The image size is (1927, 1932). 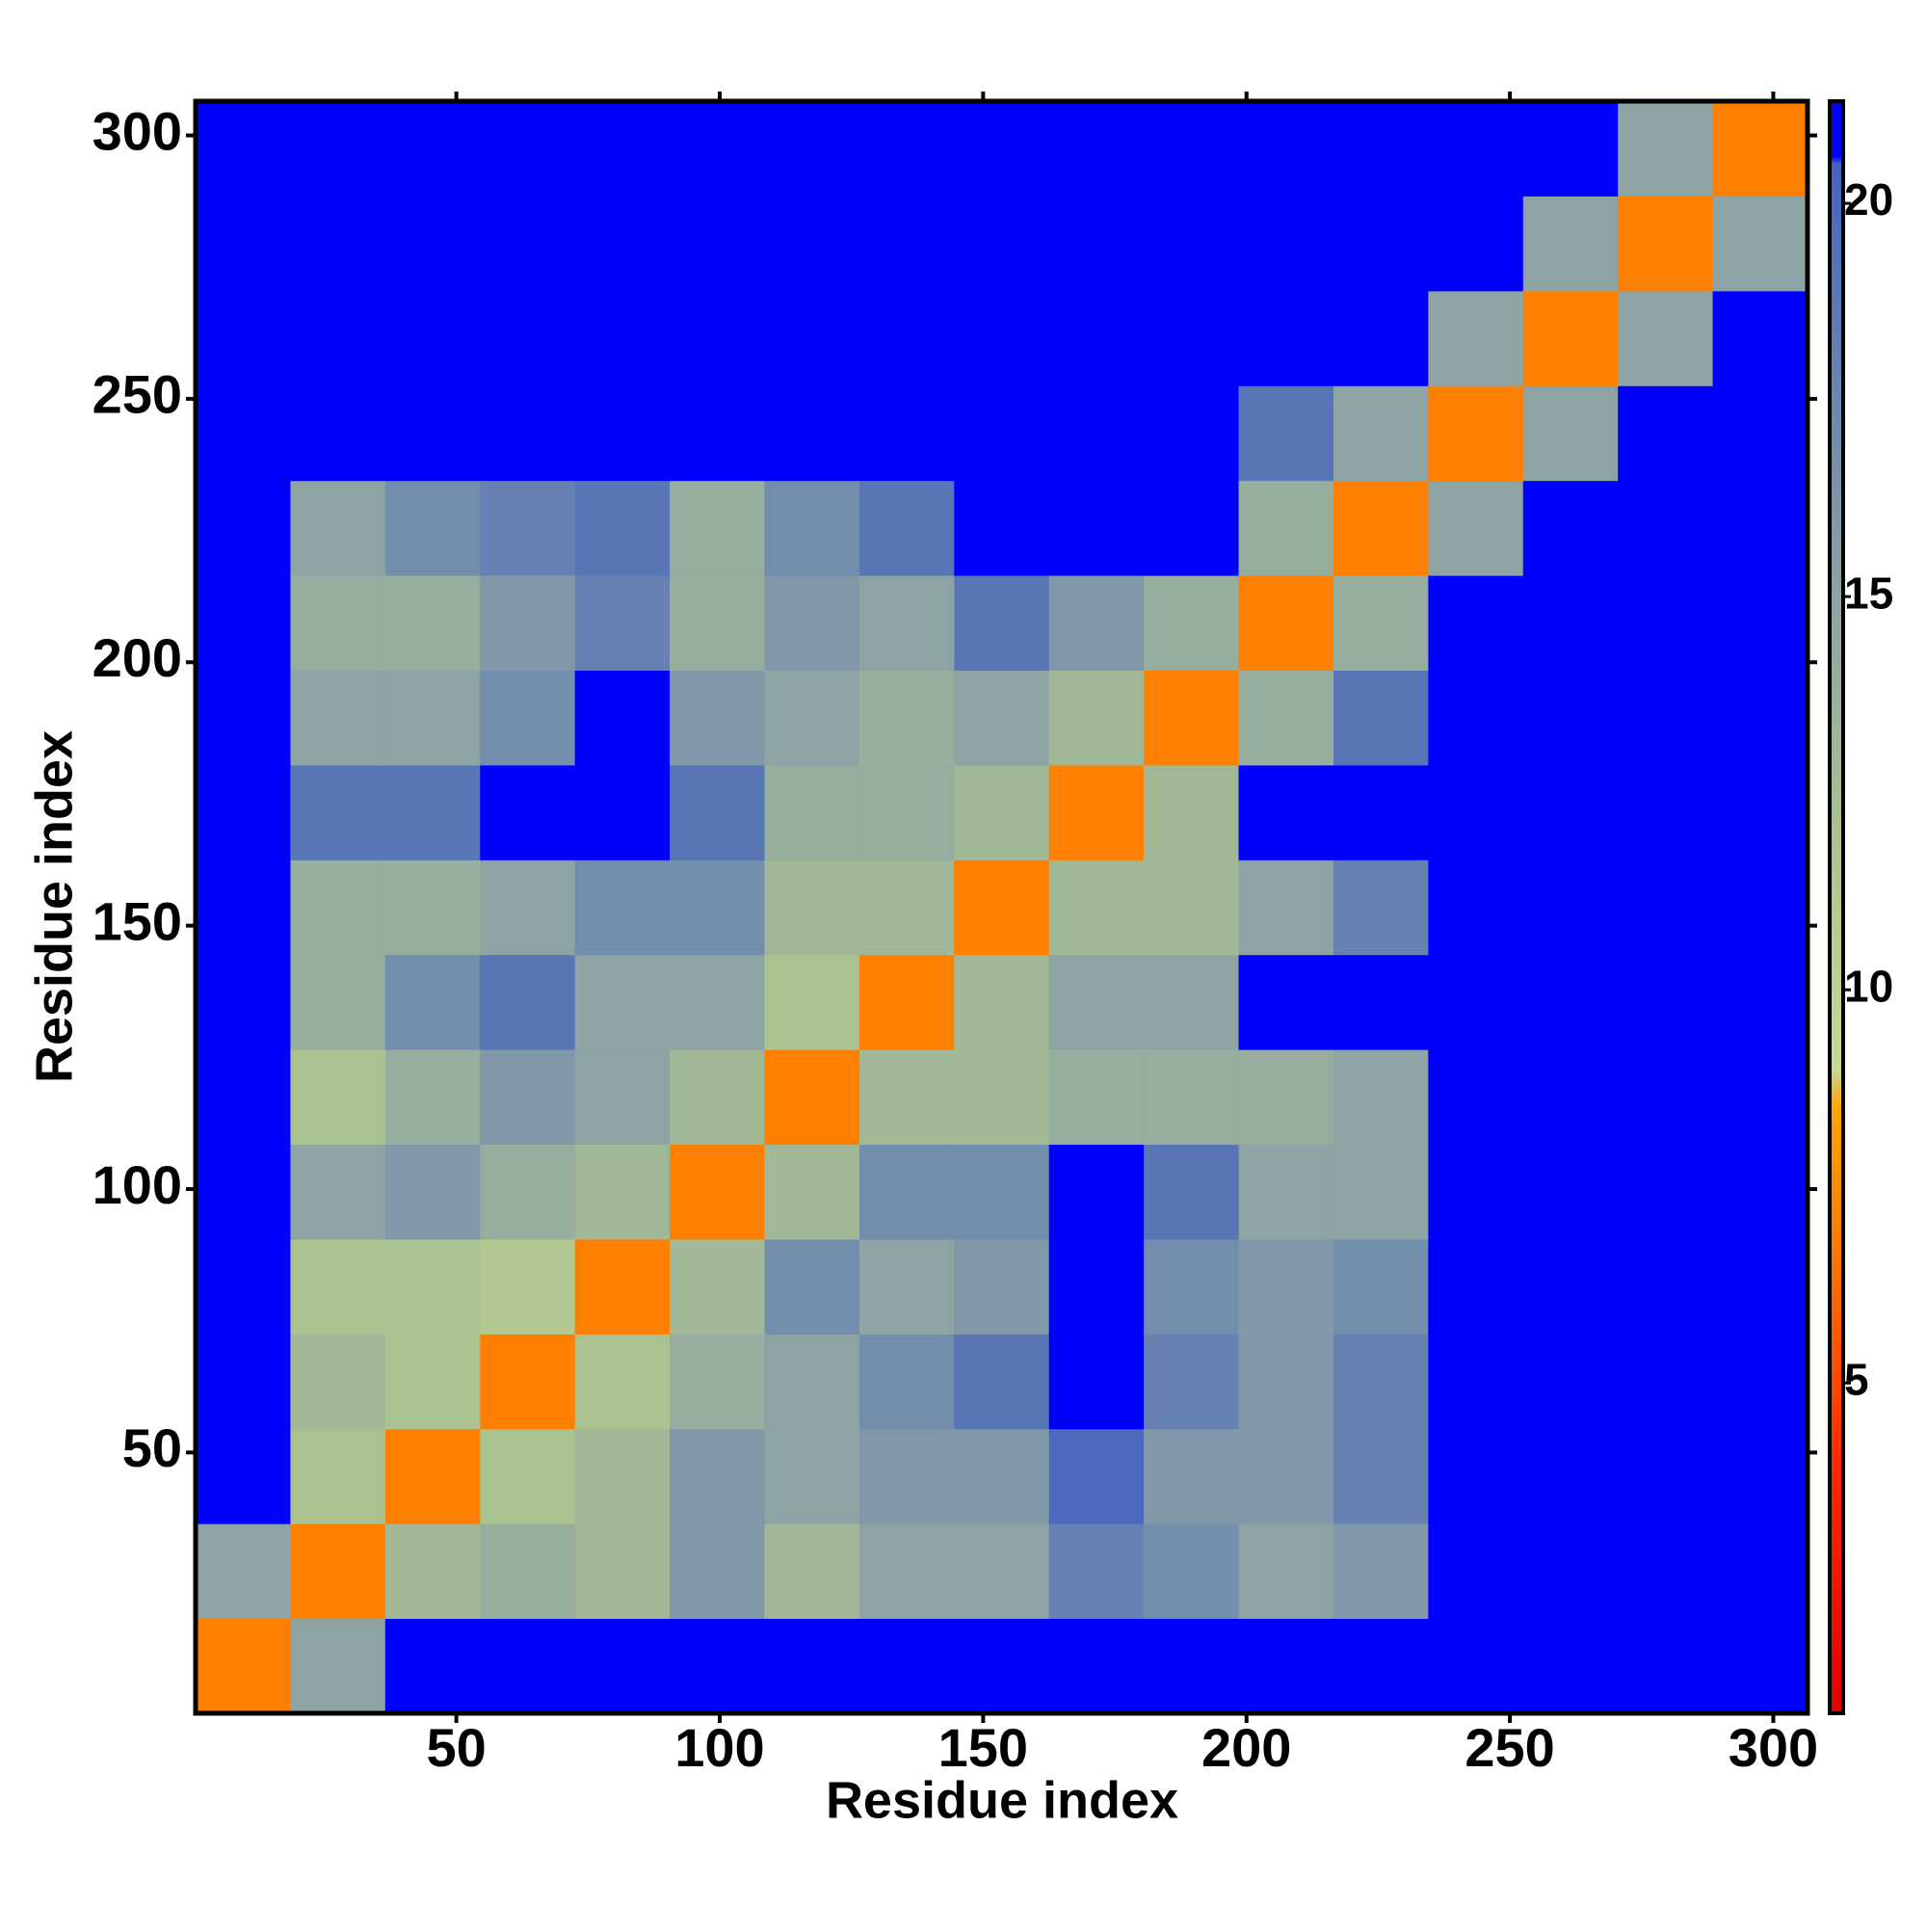 I want to click on colorbar-tick-label: 5, so click(x=1856, y=1379).